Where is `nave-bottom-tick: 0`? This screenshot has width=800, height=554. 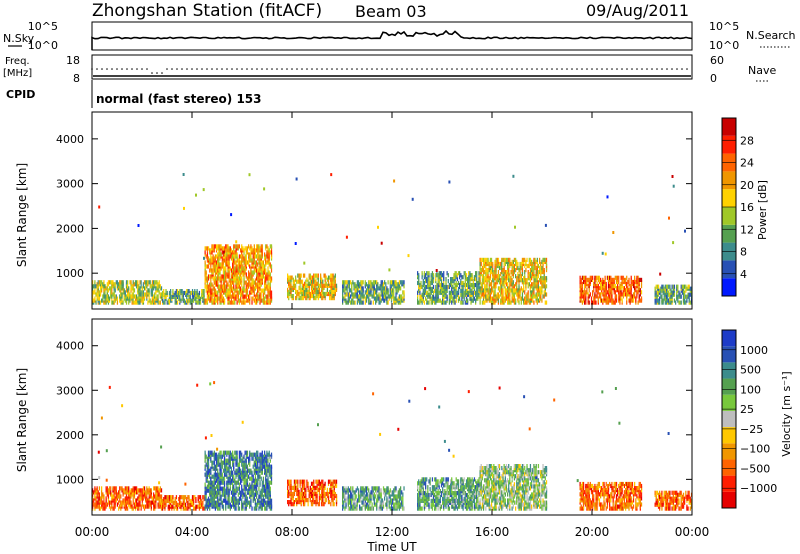
nave-bottom-tick: 0 is located at coordinates (713, 78).